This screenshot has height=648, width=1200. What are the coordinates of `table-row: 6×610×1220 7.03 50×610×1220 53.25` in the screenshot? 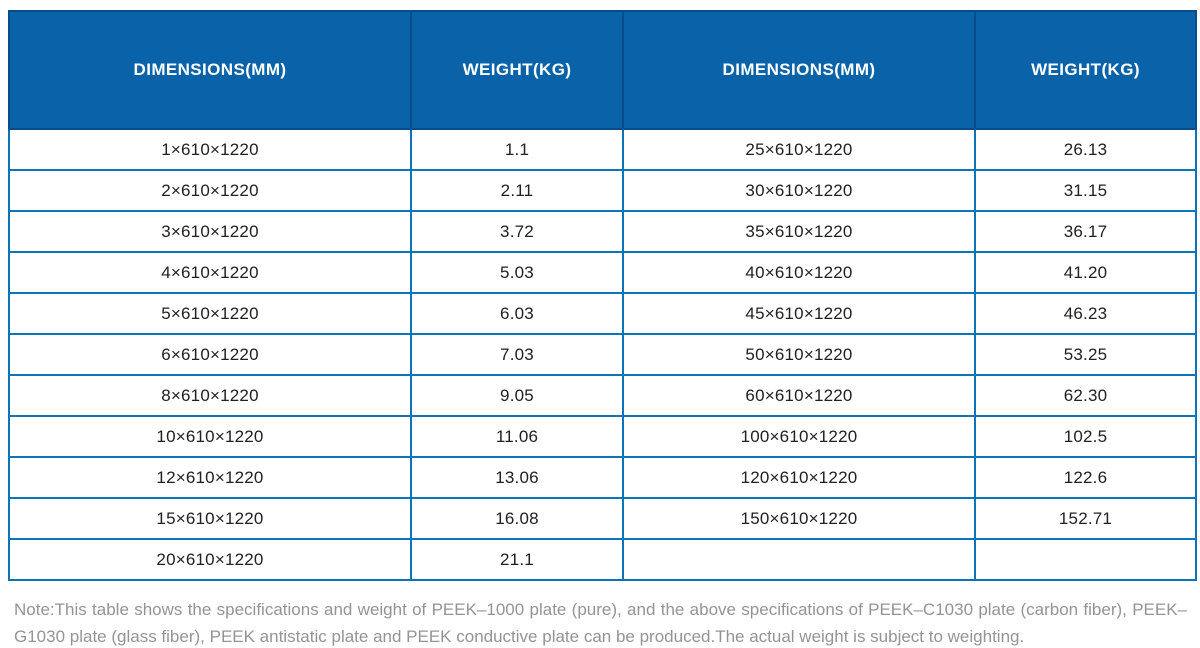 It's located at (602, 354).